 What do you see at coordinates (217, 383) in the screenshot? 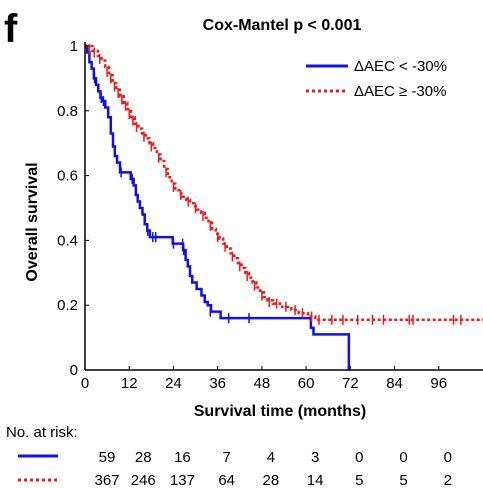
I see `x-tick-label: 36` at bounding box center [217, 383].